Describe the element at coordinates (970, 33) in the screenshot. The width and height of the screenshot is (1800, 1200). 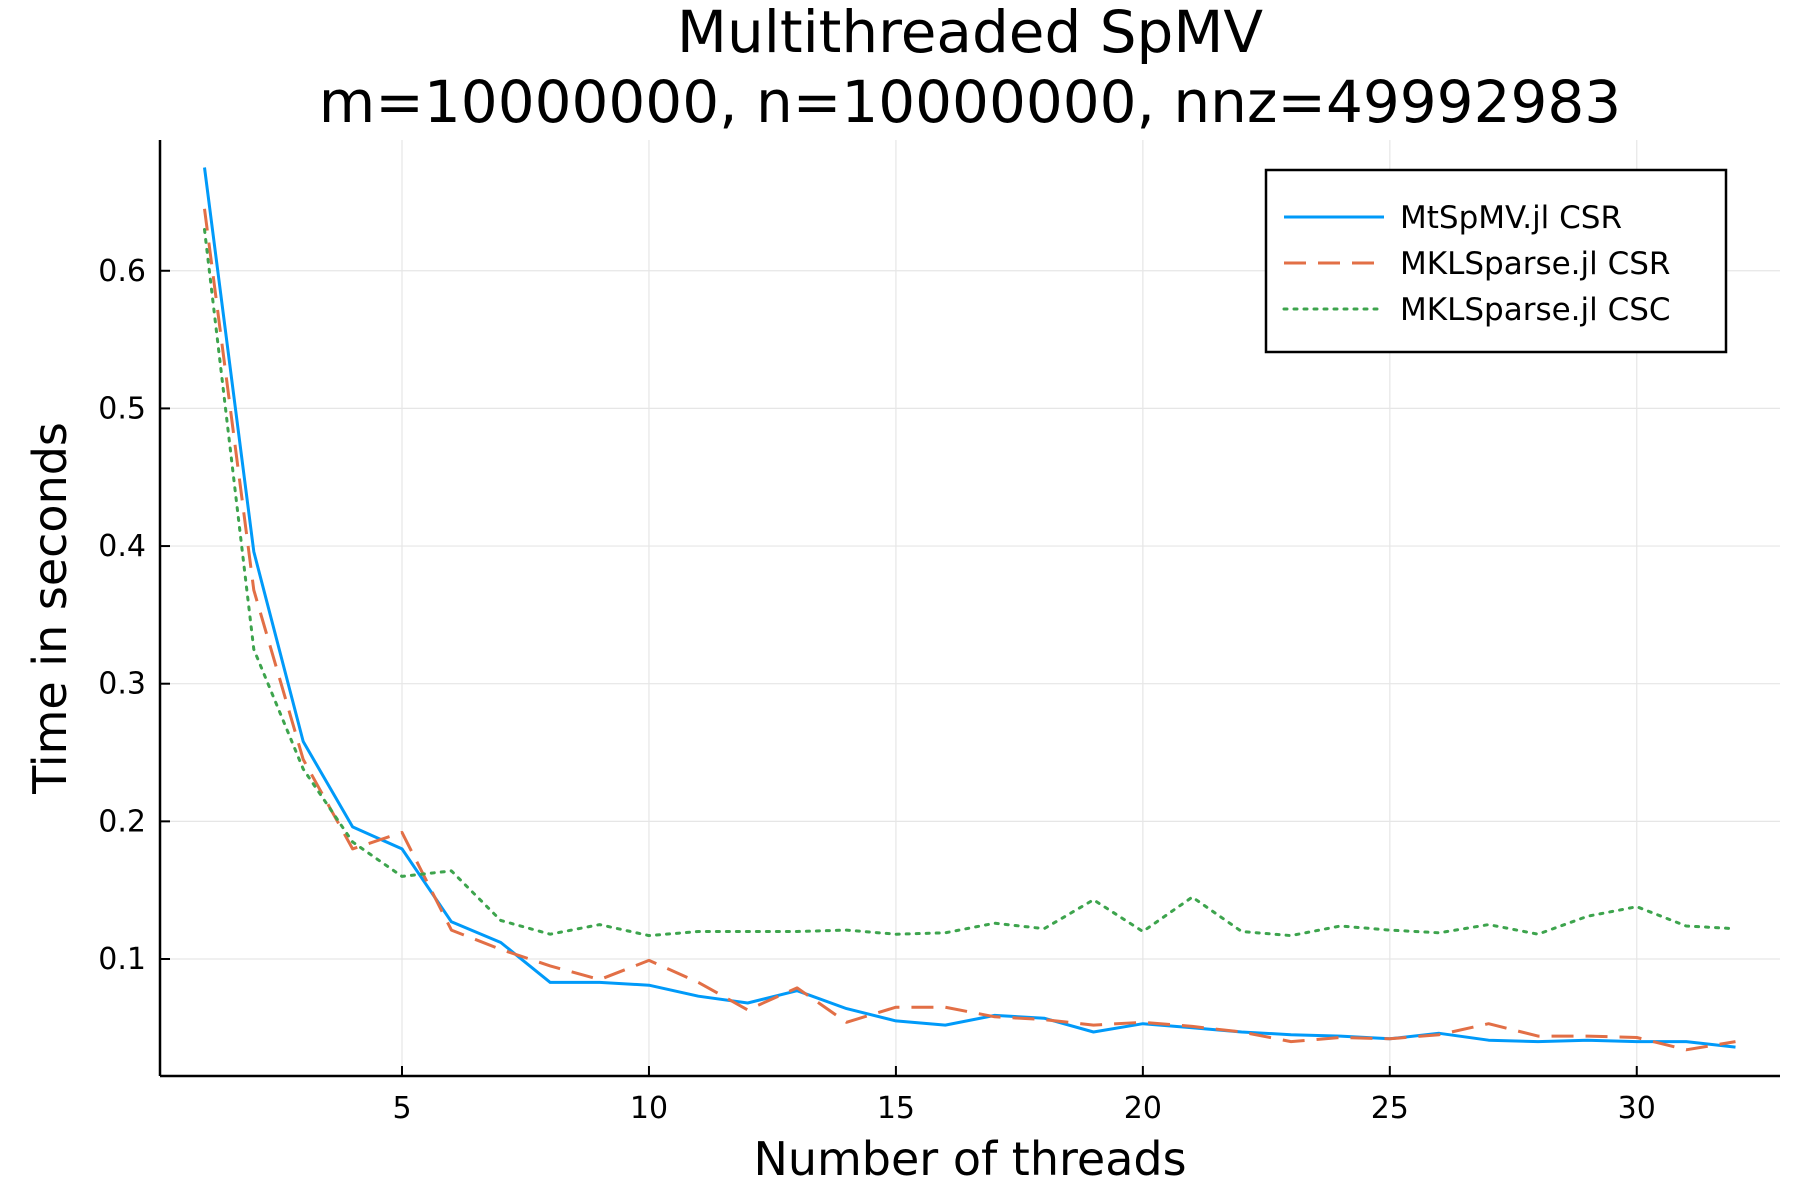
I see `chart-title: Multithreaded SpMV` at that location.